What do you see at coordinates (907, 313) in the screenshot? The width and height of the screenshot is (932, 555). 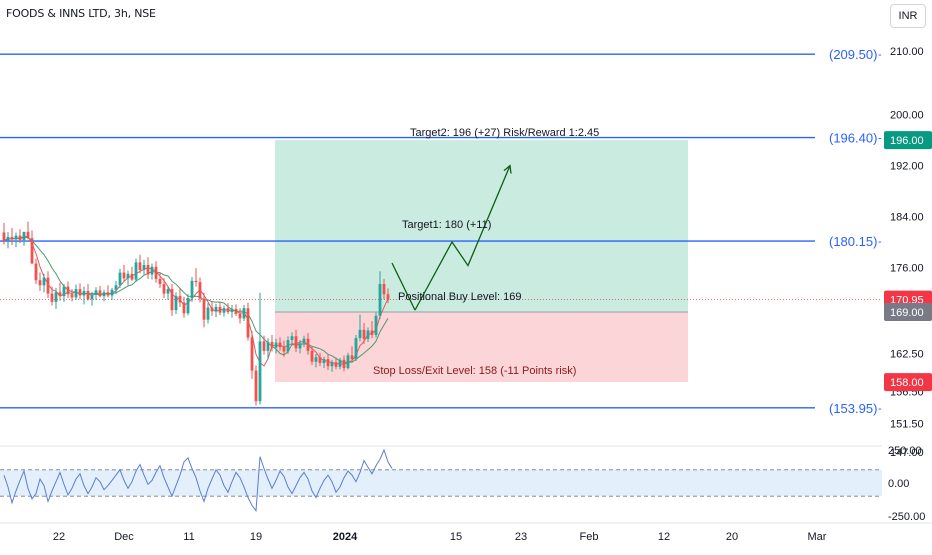 I see `price-badge-label: 169.00` at bounding box center [907, 313].